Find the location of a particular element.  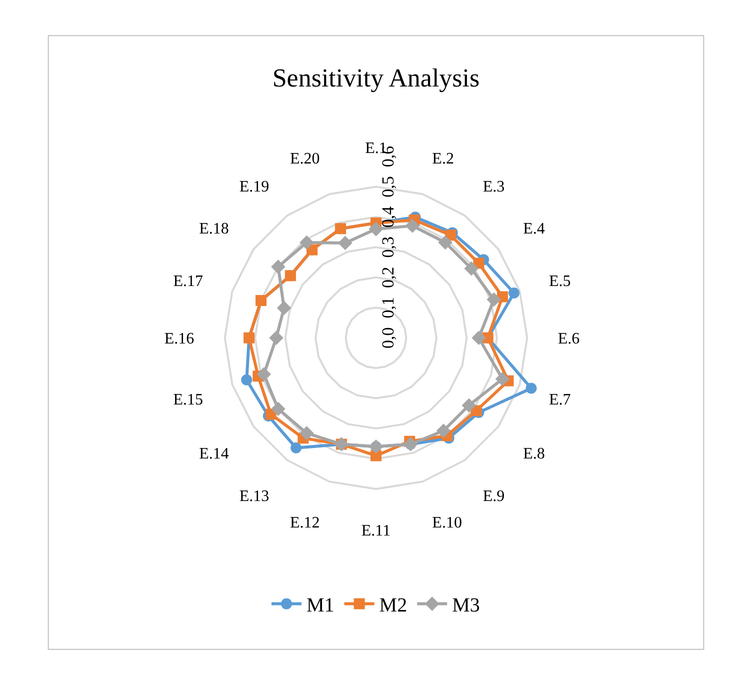

spoke-label: E.11 is located at coordinates (376, 531).